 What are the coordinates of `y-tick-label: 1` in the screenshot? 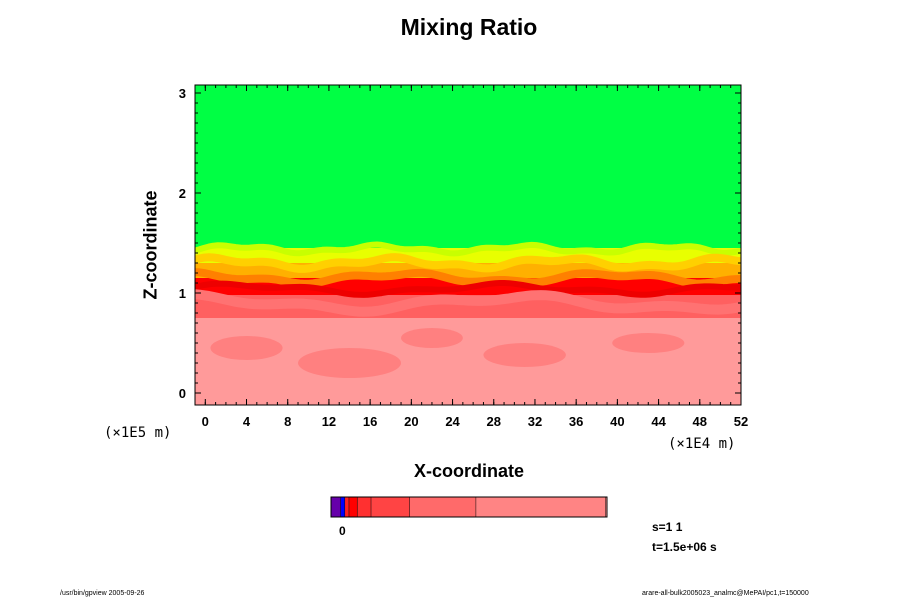 It's located at (182, 293).